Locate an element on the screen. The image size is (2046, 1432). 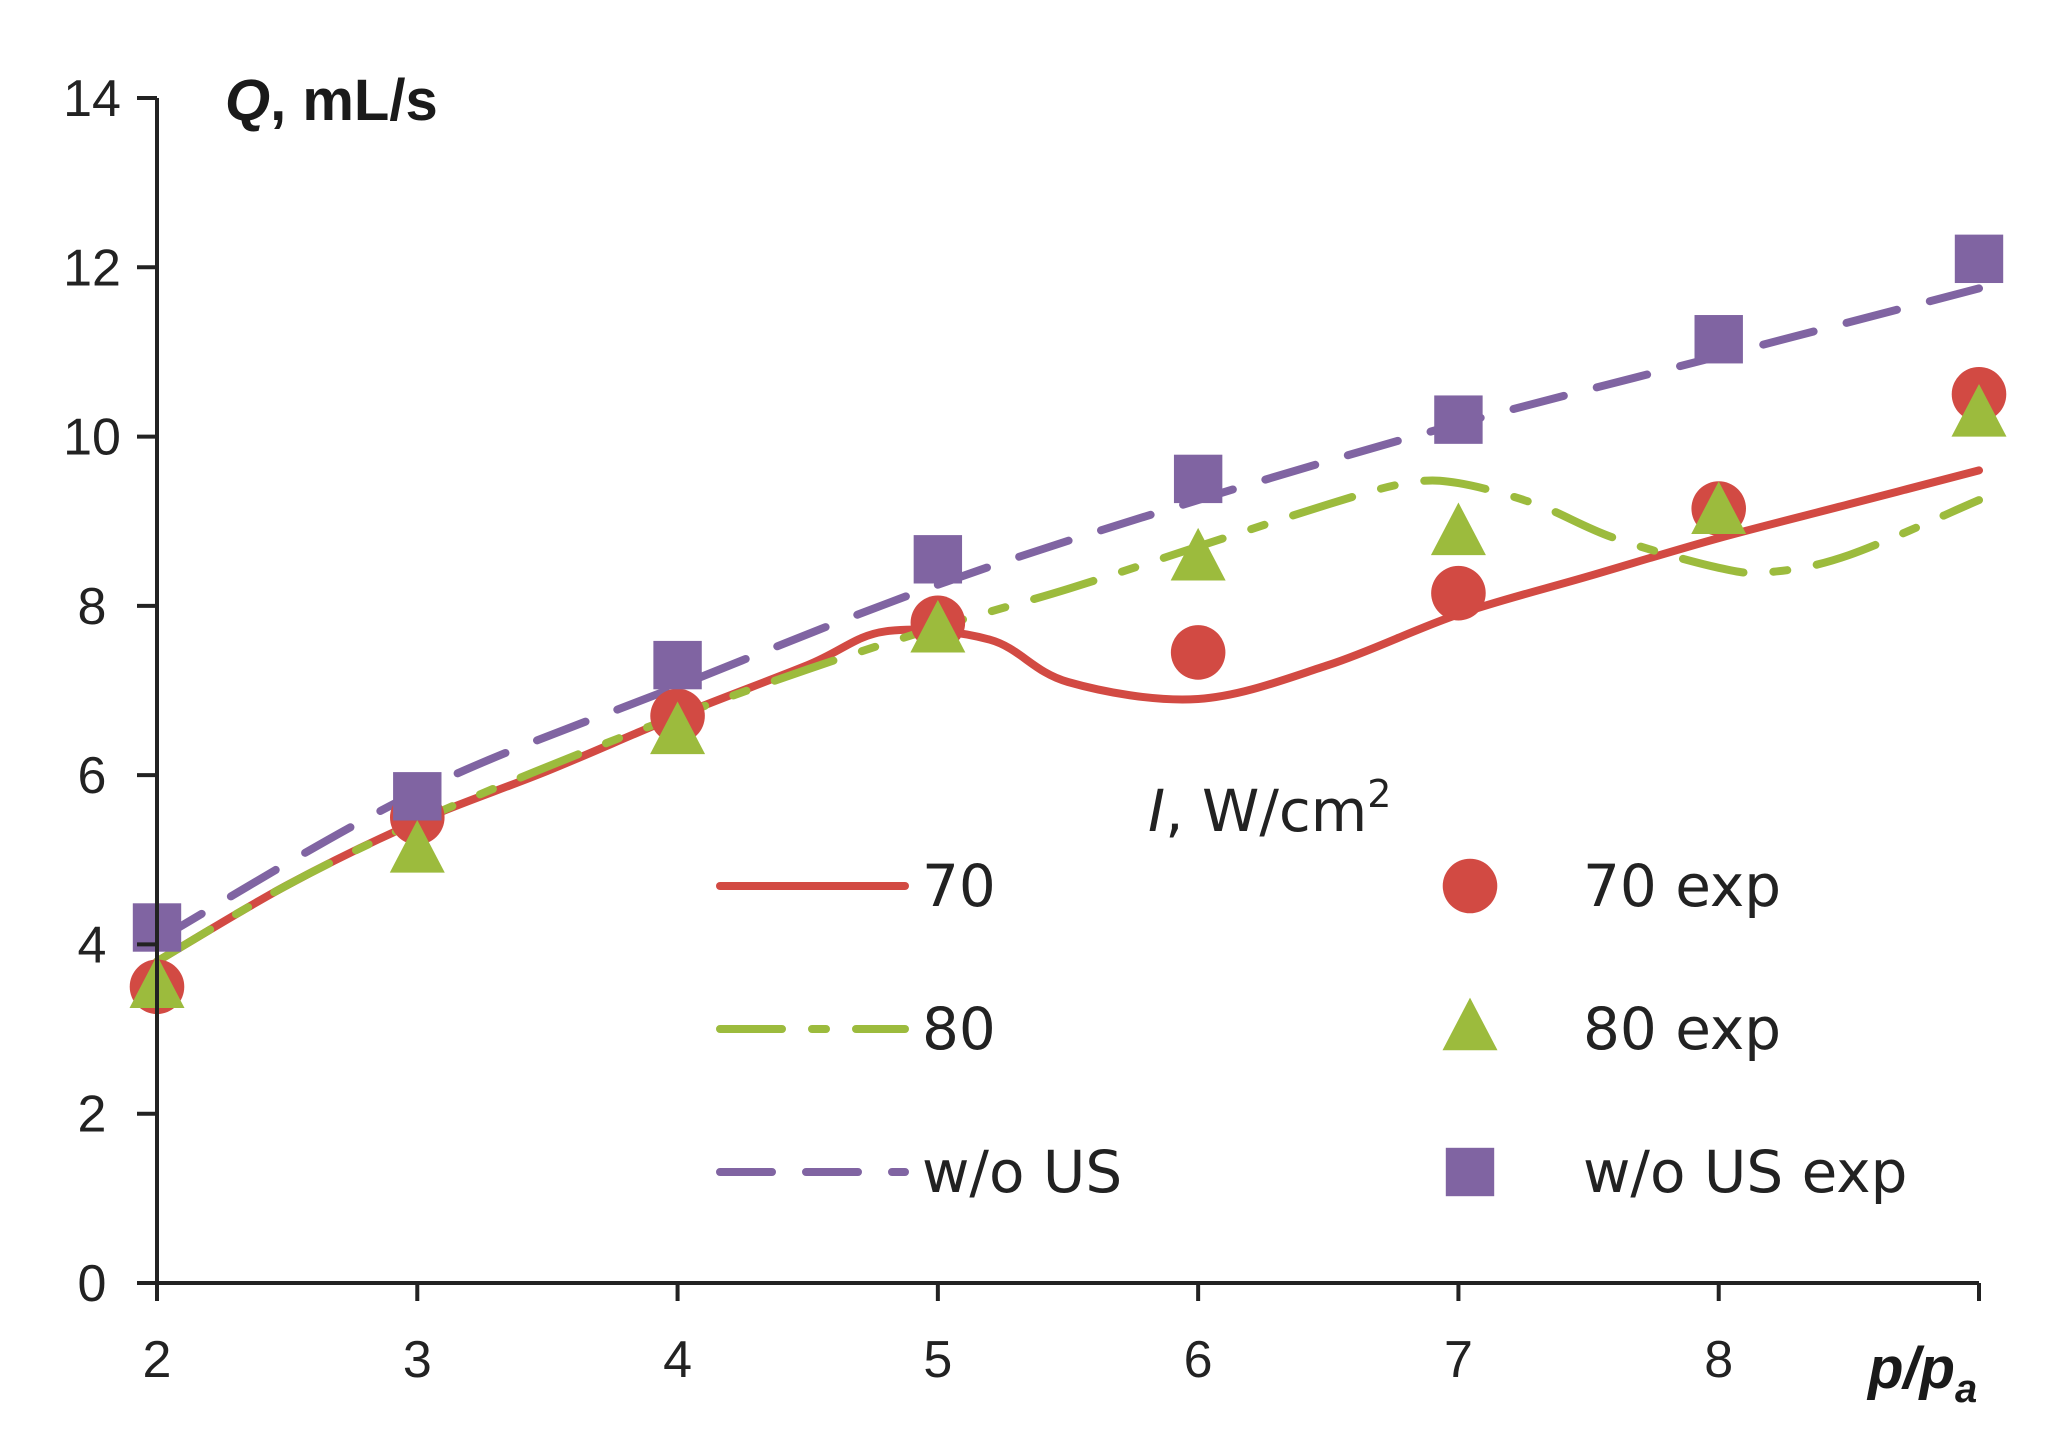
y-tick-label: 10 is located at coordinates (92, 438).